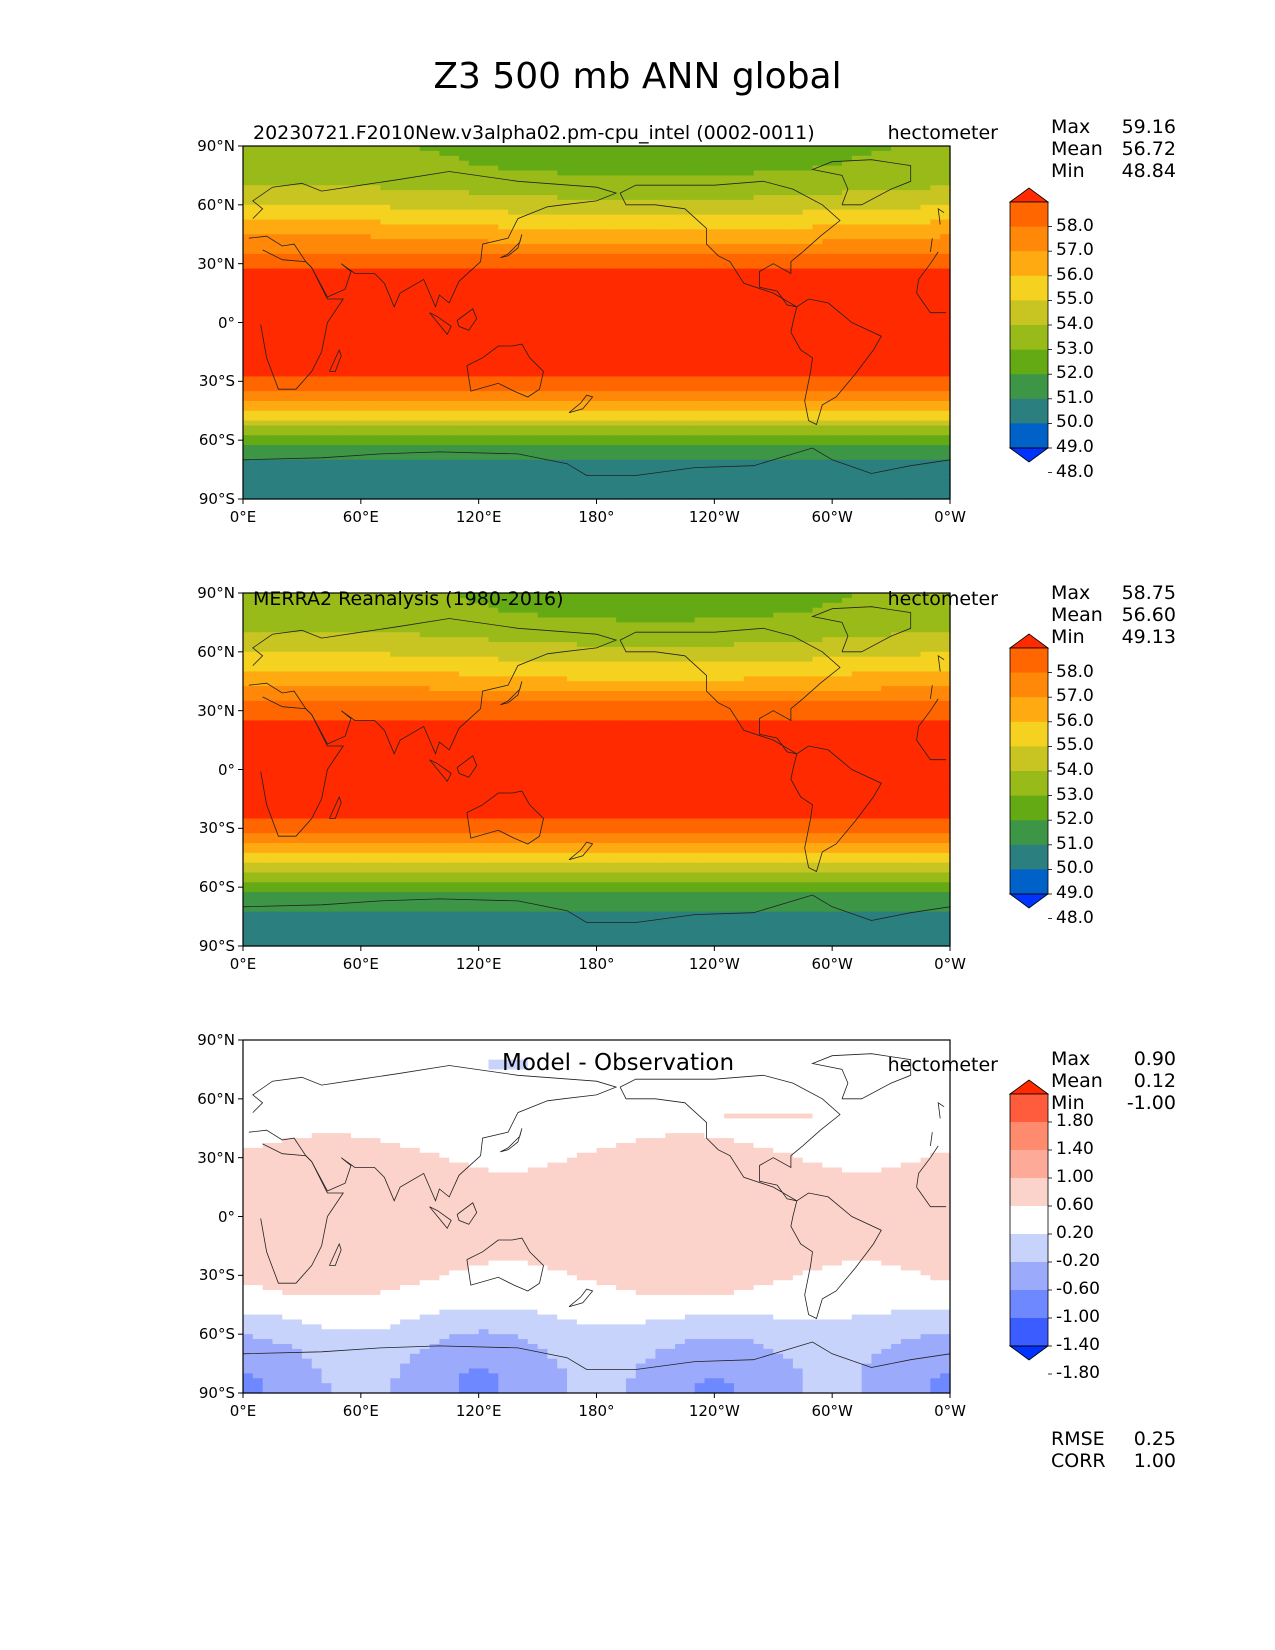  What do you see at coordinates (1075, 1149) in the screenshot?
I see `colorbar-label: 1.40` at bounding box center [1075, 1149].